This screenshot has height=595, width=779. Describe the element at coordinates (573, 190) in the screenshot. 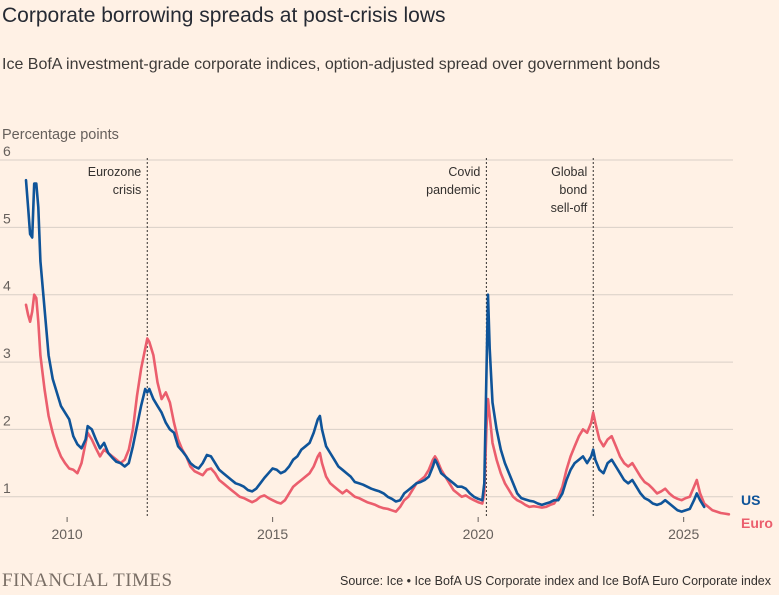

I see `annotation-label-2-1: bond` at that location.